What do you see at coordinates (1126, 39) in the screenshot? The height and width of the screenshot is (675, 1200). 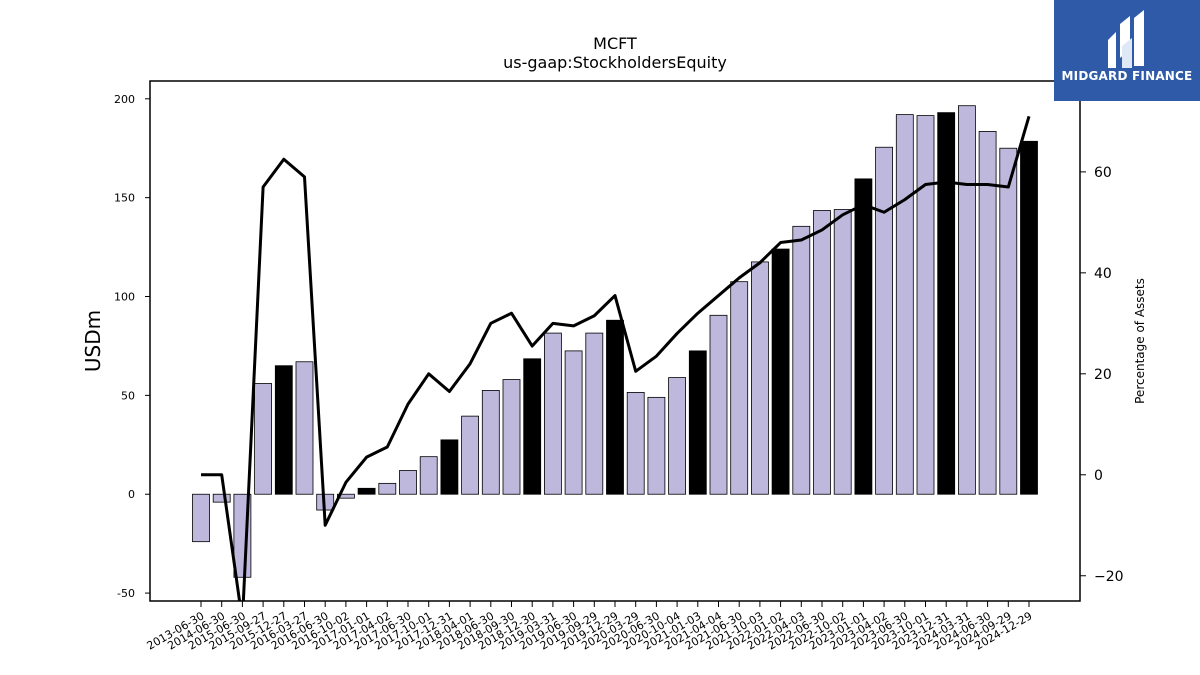 I see `midgard-logo-icon` at bounding box center [1126, 39].